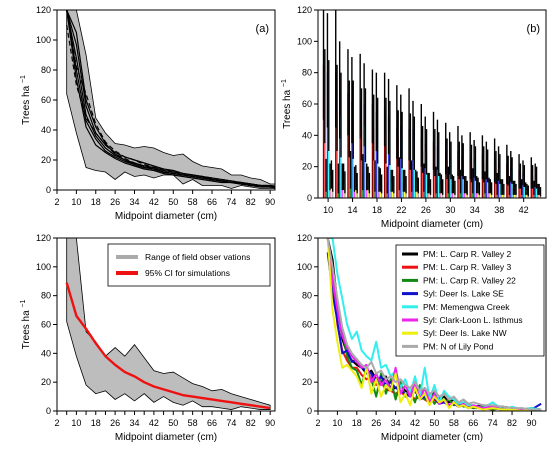  What do you see at coordinates (458, 346) in the screenshot?
I see `legend-entry: PM: N of Lily Pond` at bounding box center [458, 346].